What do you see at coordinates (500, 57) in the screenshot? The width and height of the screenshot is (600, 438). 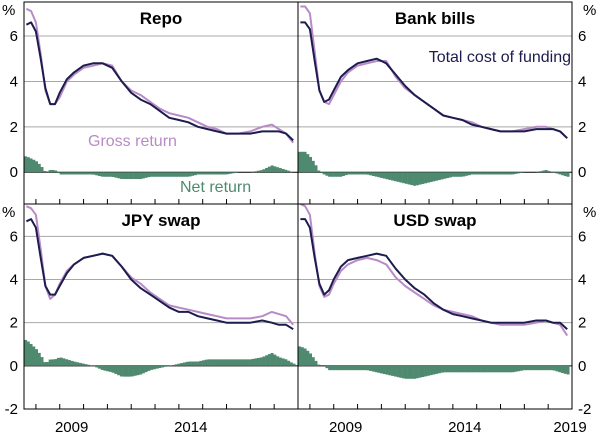 I see `total-cost-annotation: Total cost of funding` at bounding box center [500, 57].